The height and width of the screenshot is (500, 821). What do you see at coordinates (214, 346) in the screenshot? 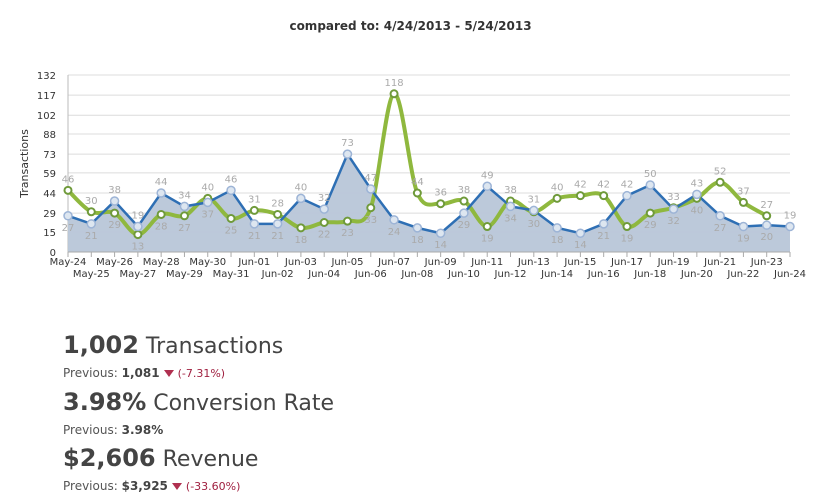
I see `stat-label: Transactions` at bounding box center [214, 346].